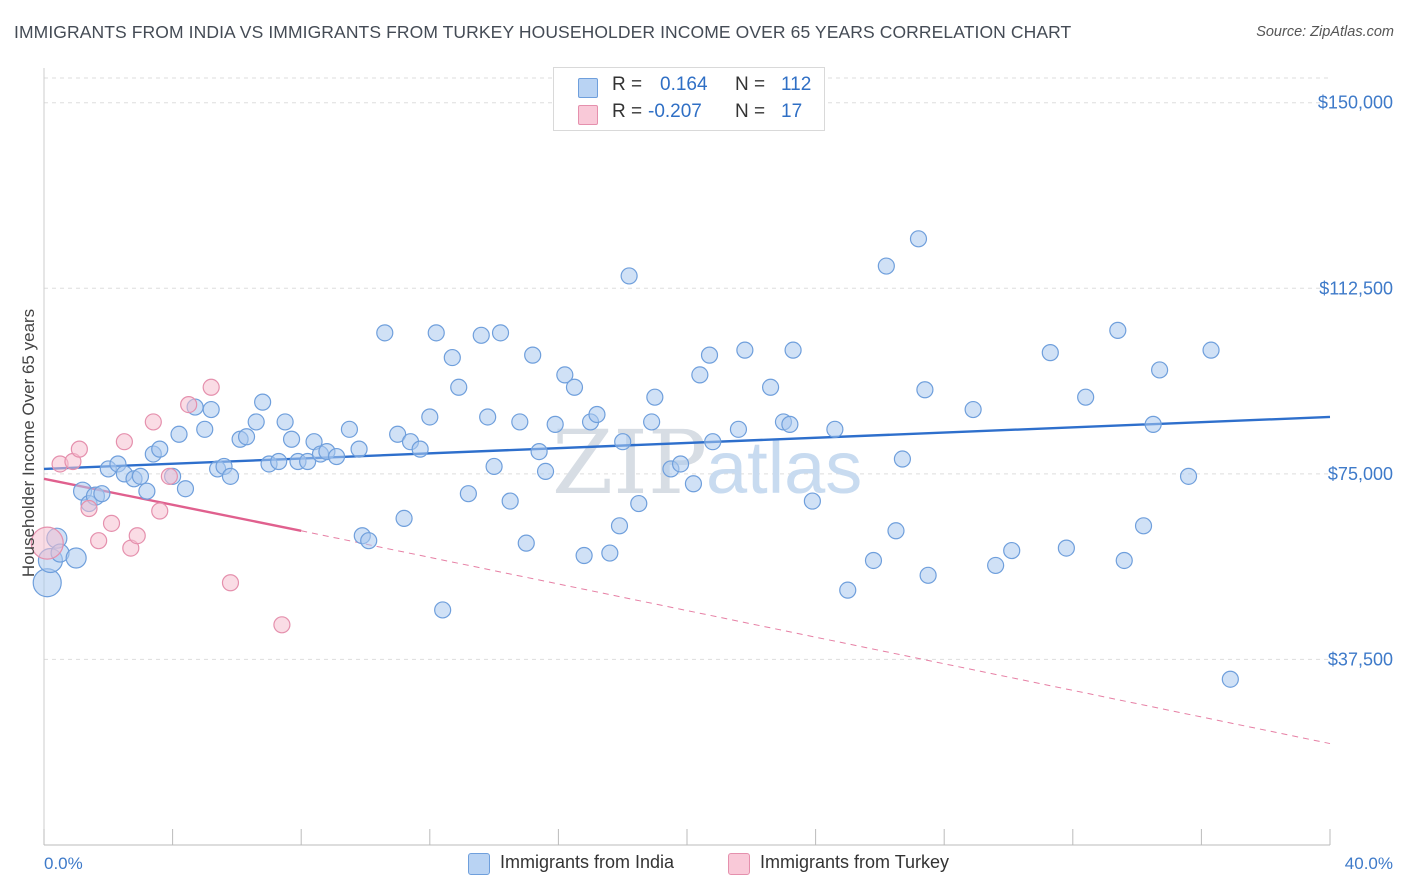 Image resolution: width=1406 pixels, height=892 pixels. What do you see at coordinates (684, 84) in the screenshot?
I see `legend-r-value-india: 0.164` at bounding box center [684, 84].